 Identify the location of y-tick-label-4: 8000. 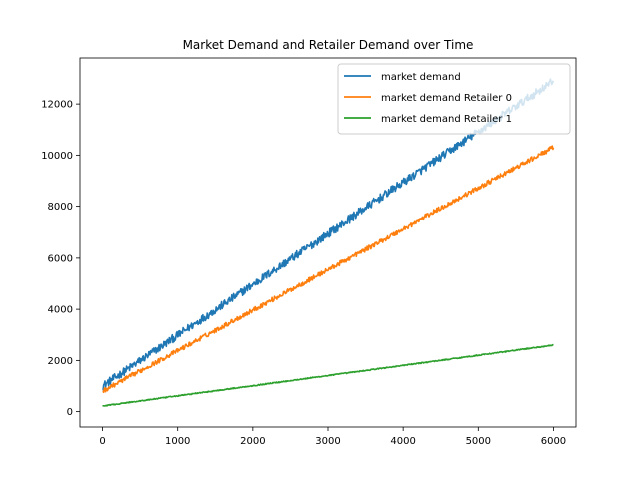
(60, 207).